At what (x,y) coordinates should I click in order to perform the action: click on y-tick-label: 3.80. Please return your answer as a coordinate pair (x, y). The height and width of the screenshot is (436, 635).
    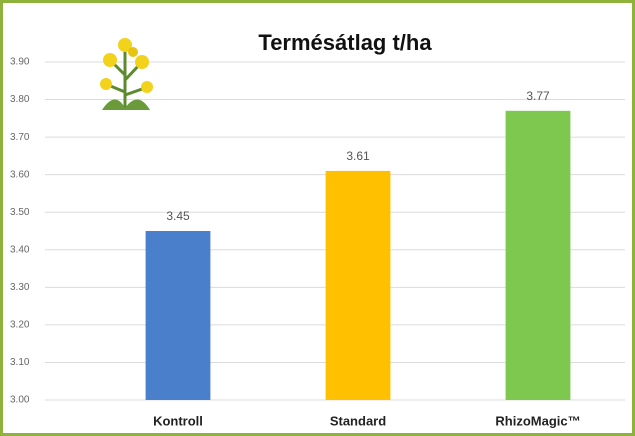
    Looking at the image, I should click on (20, 99).